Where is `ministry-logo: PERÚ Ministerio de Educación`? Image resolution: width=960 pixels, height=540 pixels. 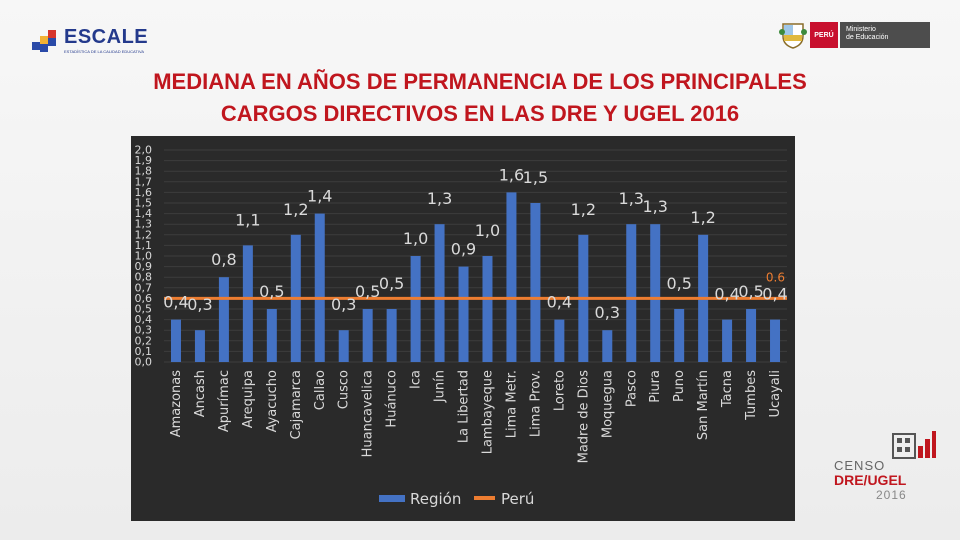 ministry-logo: PERÚ Ministerio de Educación is located at coordinates (854, 35).